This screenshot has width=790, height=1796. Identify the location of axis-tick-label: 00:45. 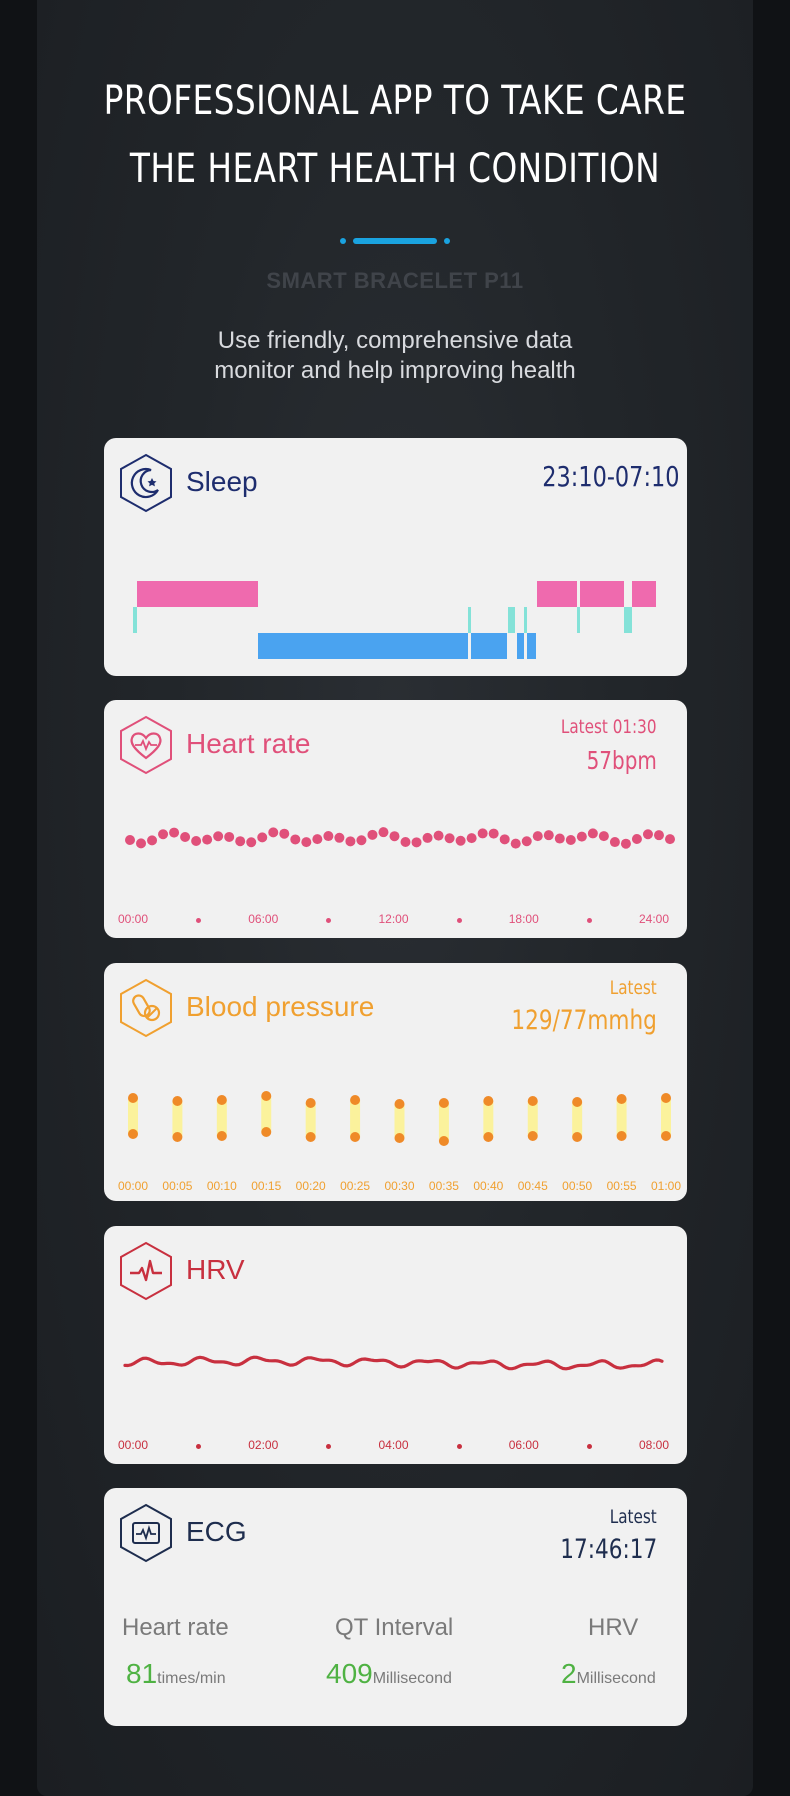
(532, 1186).